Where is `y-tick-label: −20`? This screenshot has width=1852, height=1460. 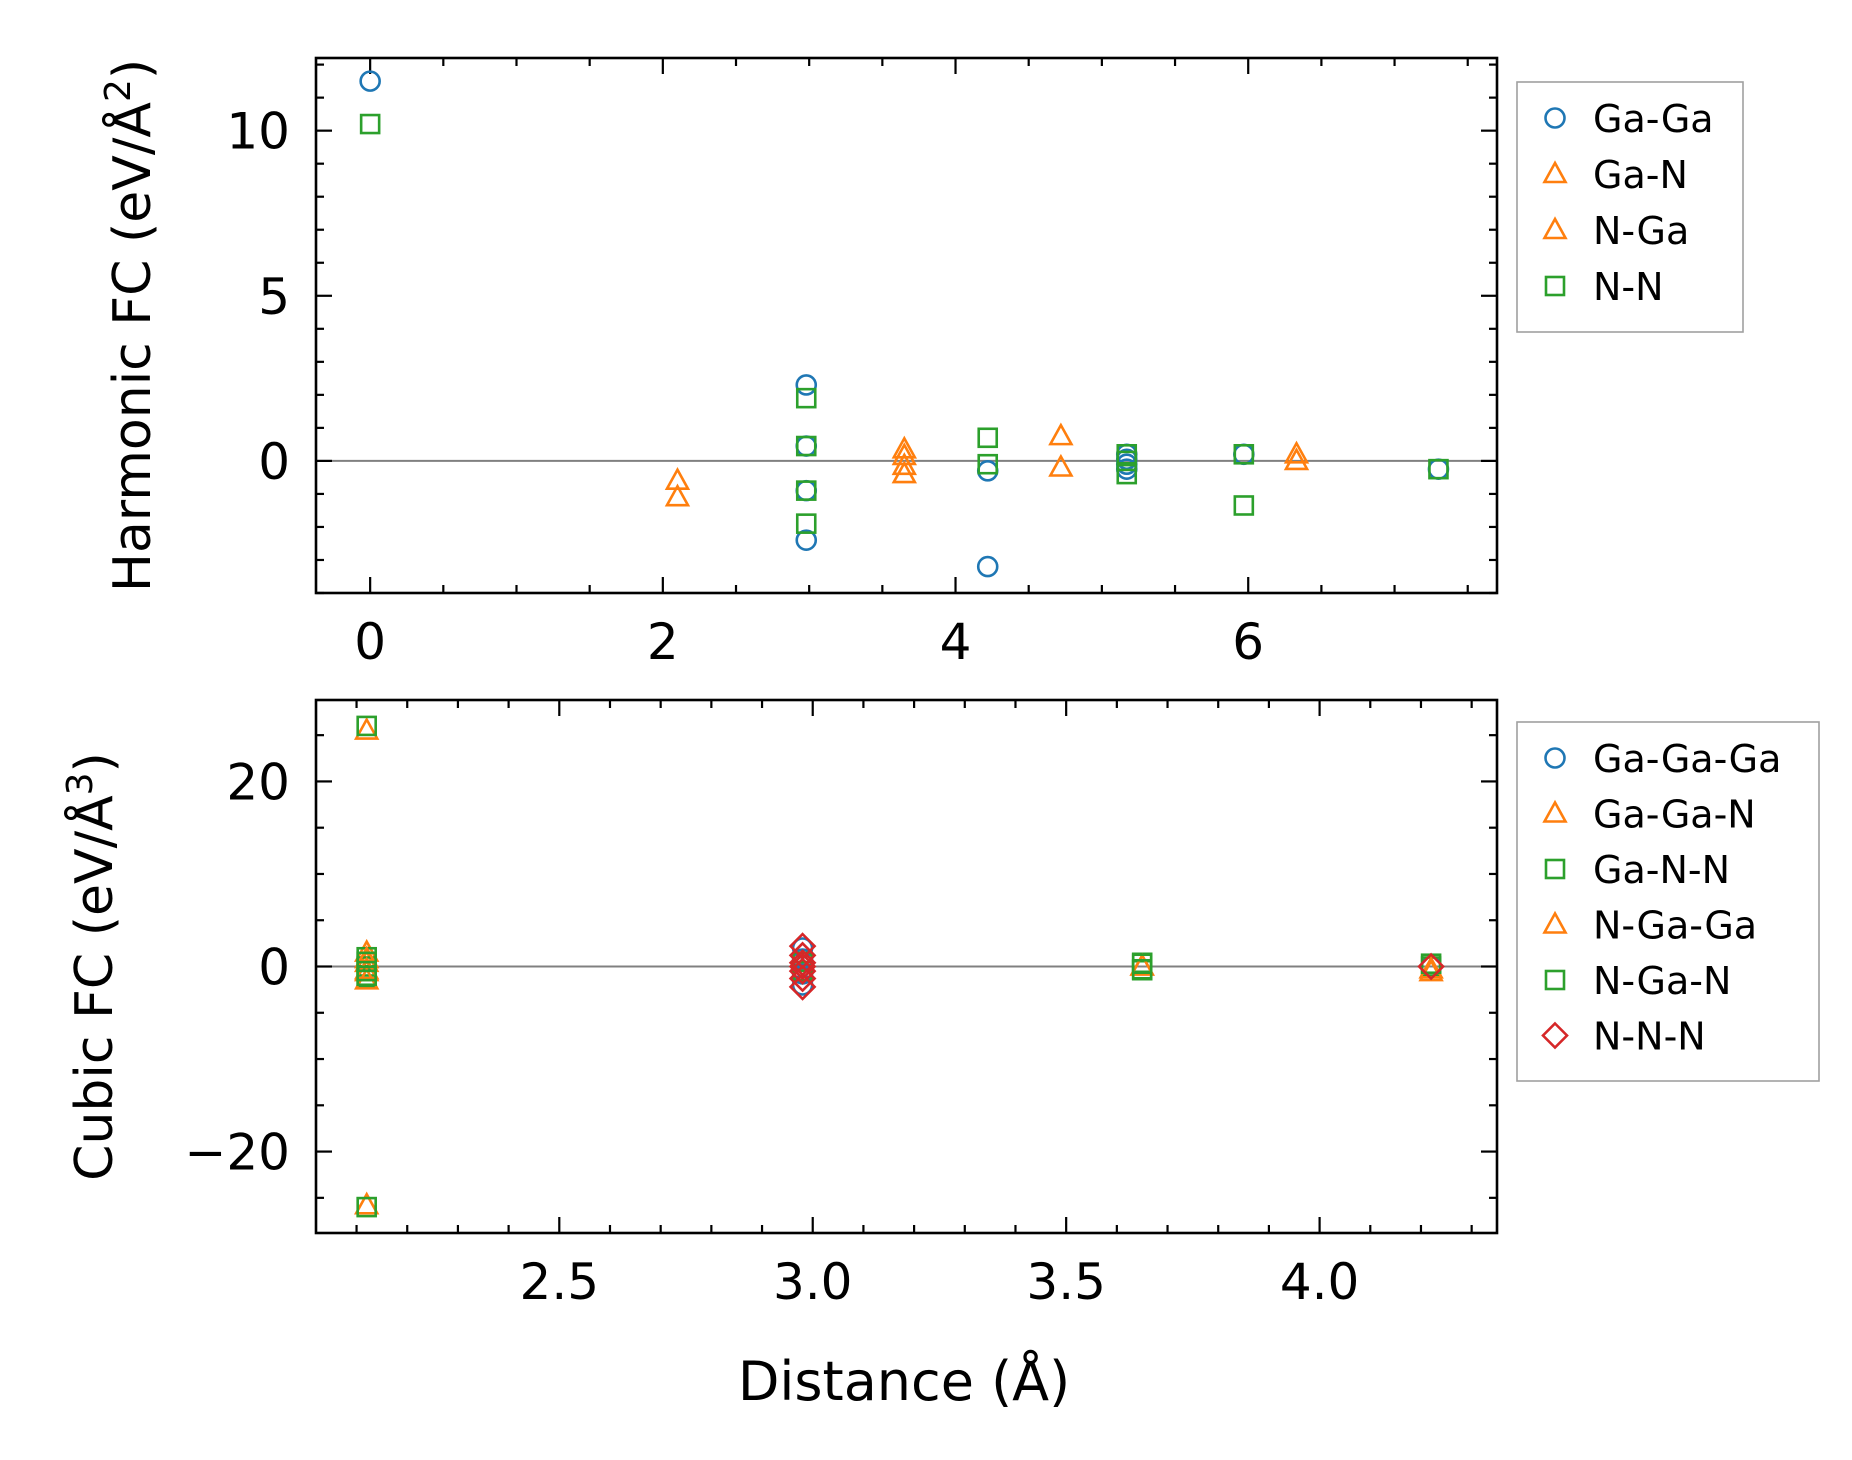
y-tick-label: −20 is located at coordinates (237, 1153).